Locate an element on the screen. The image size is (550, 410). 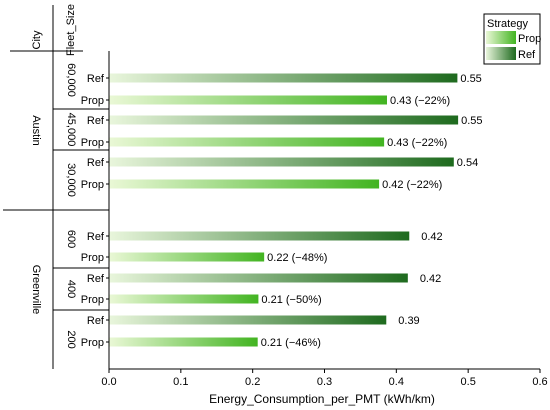
x-tick-label: 0.1 is located at coordinates (180, 382).